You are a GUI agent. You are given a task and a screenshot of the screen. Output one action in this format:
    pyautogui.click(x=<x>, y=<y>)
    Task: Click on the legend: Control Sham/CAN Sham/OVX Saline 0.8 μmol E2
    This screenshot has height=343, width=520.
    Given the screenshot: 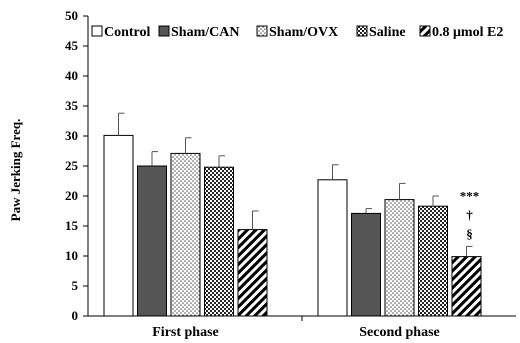 What is the action you would take?
    pyautogui.click(x=297, y=32)
    